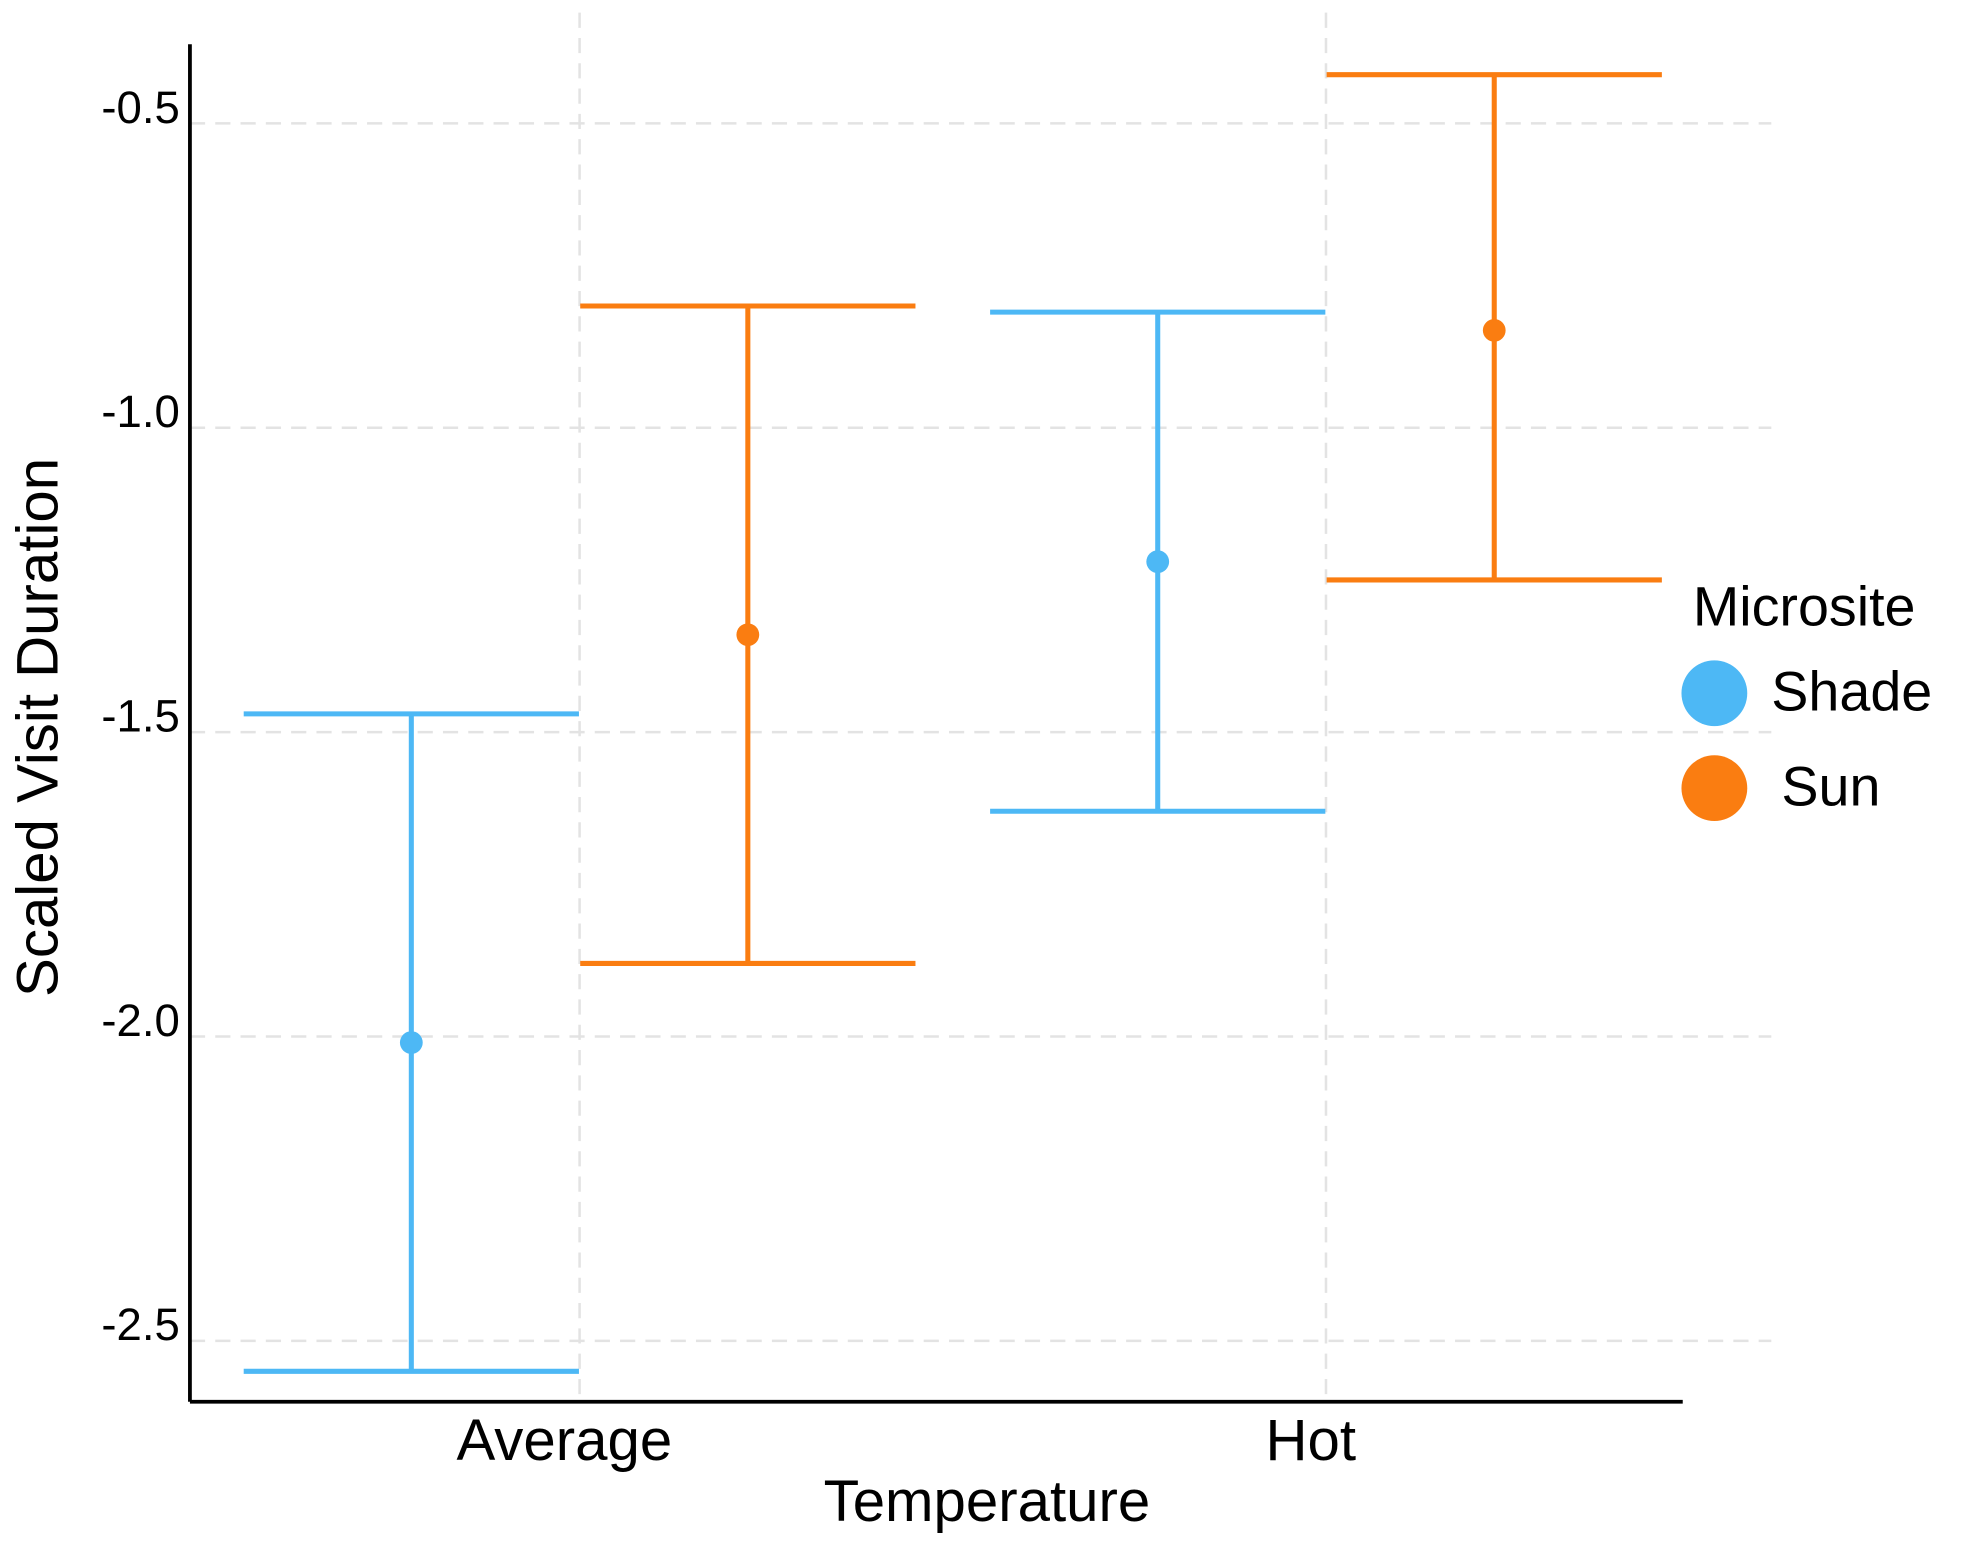  What do you see at coordinates (1311, 1440) in the screenshot?
I see `x-tick-label: Hot` at bounding box center [1311, 1440].